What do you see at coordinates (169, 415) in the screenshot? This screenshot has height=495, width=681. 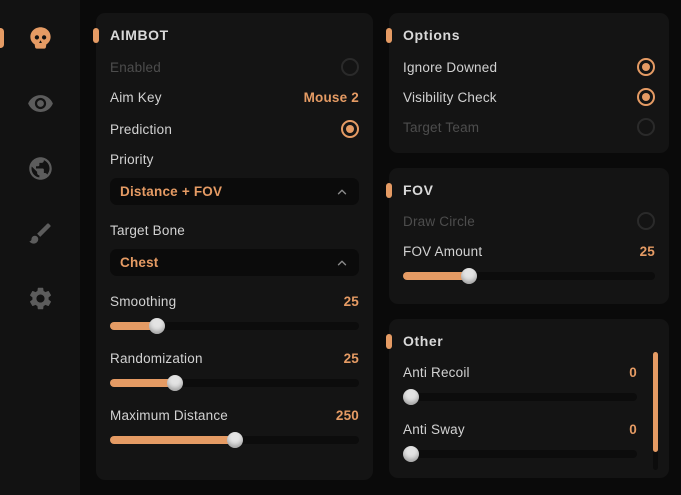 I see `setting-label: Maximum Distance` at bounding box center [169, 415].